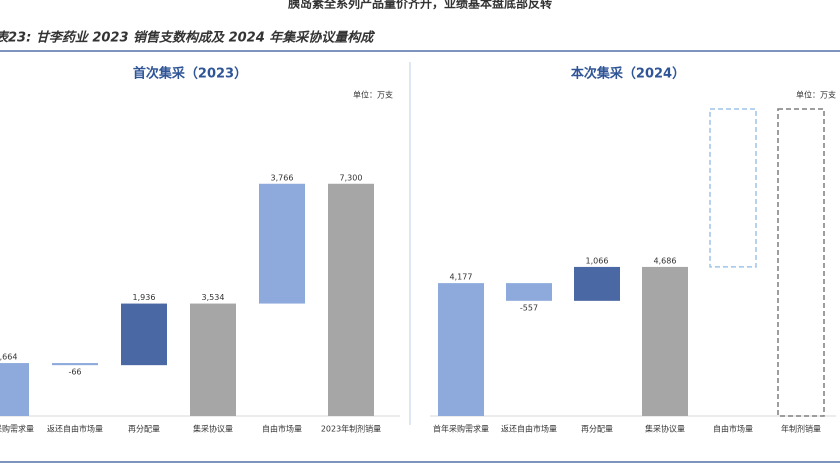 The width and height of the screenshot is (840, 472). What do you see at coordinates (420, 5) in the screenshot?
I see `section-text: 胰岛素全系列产品量价齐升，业绩基本盘底部反转` at bounding box center [420, 5].